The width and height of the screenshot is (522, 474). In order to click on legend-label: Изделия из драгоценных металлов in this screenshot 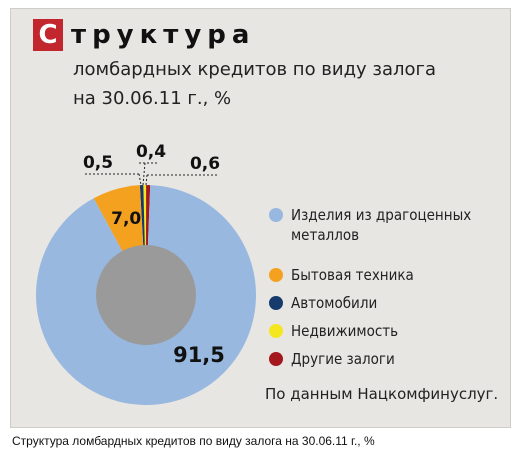, I will do `click(381, 225)`.